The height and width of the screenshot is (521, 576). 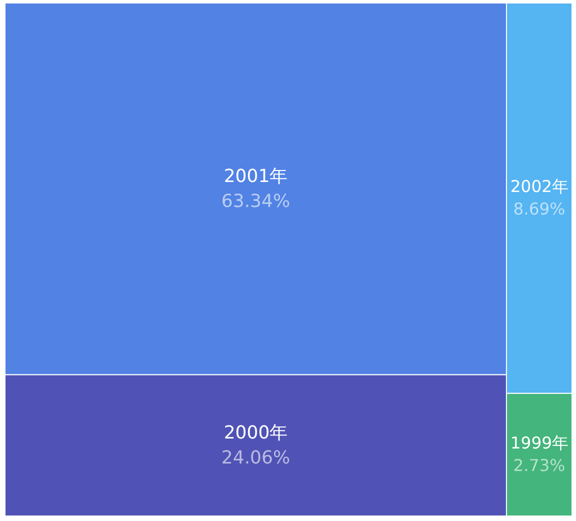 What do you see at coordinates (539, 209) in the screenshot?
I see `data-label: 8.69%` at bounding box center [539, 209].